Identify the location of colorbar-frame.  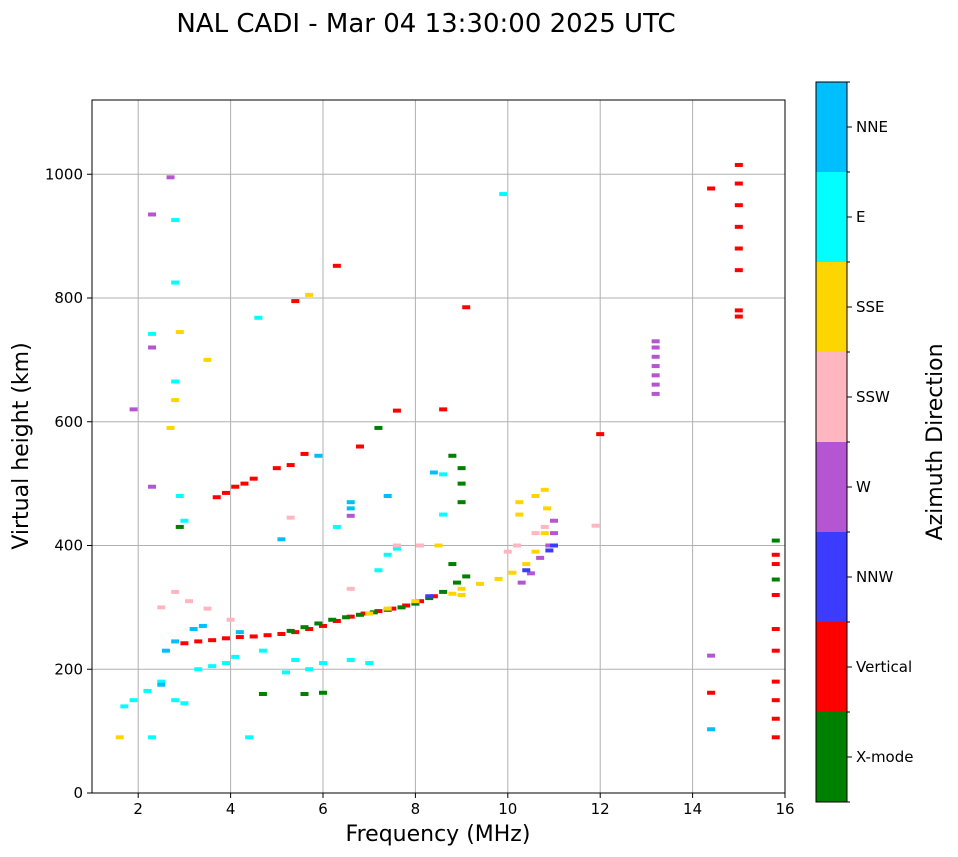
(831, 442).